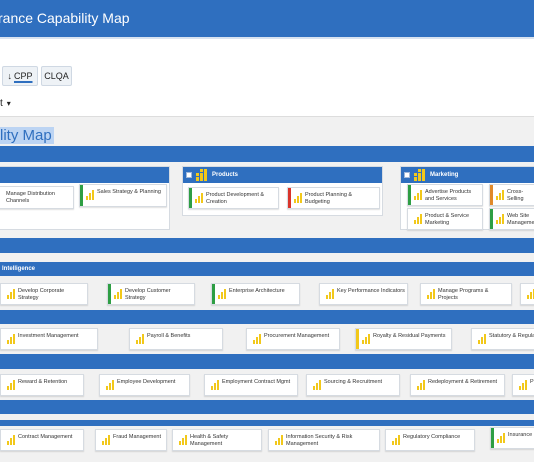 The height and width of the screenshot is (462, 534). I want to click on capability-card: Product Development & Creation, so click(233, 198).